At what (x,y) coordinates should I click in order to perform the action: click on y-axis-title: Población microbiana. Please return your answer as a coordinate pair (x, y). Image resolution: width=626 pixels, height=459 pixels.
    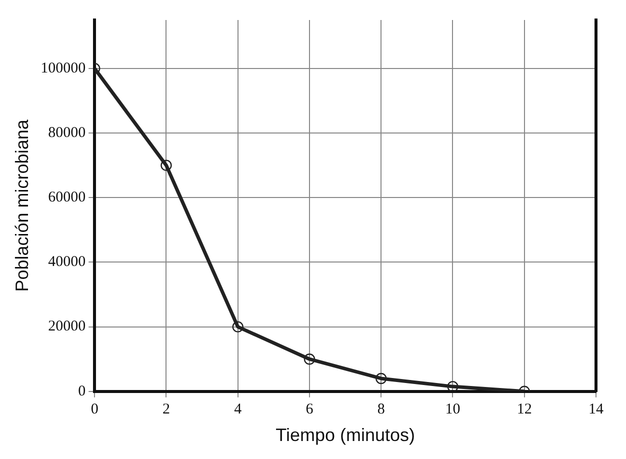
    Looking at the image, I should click on (22, 205).